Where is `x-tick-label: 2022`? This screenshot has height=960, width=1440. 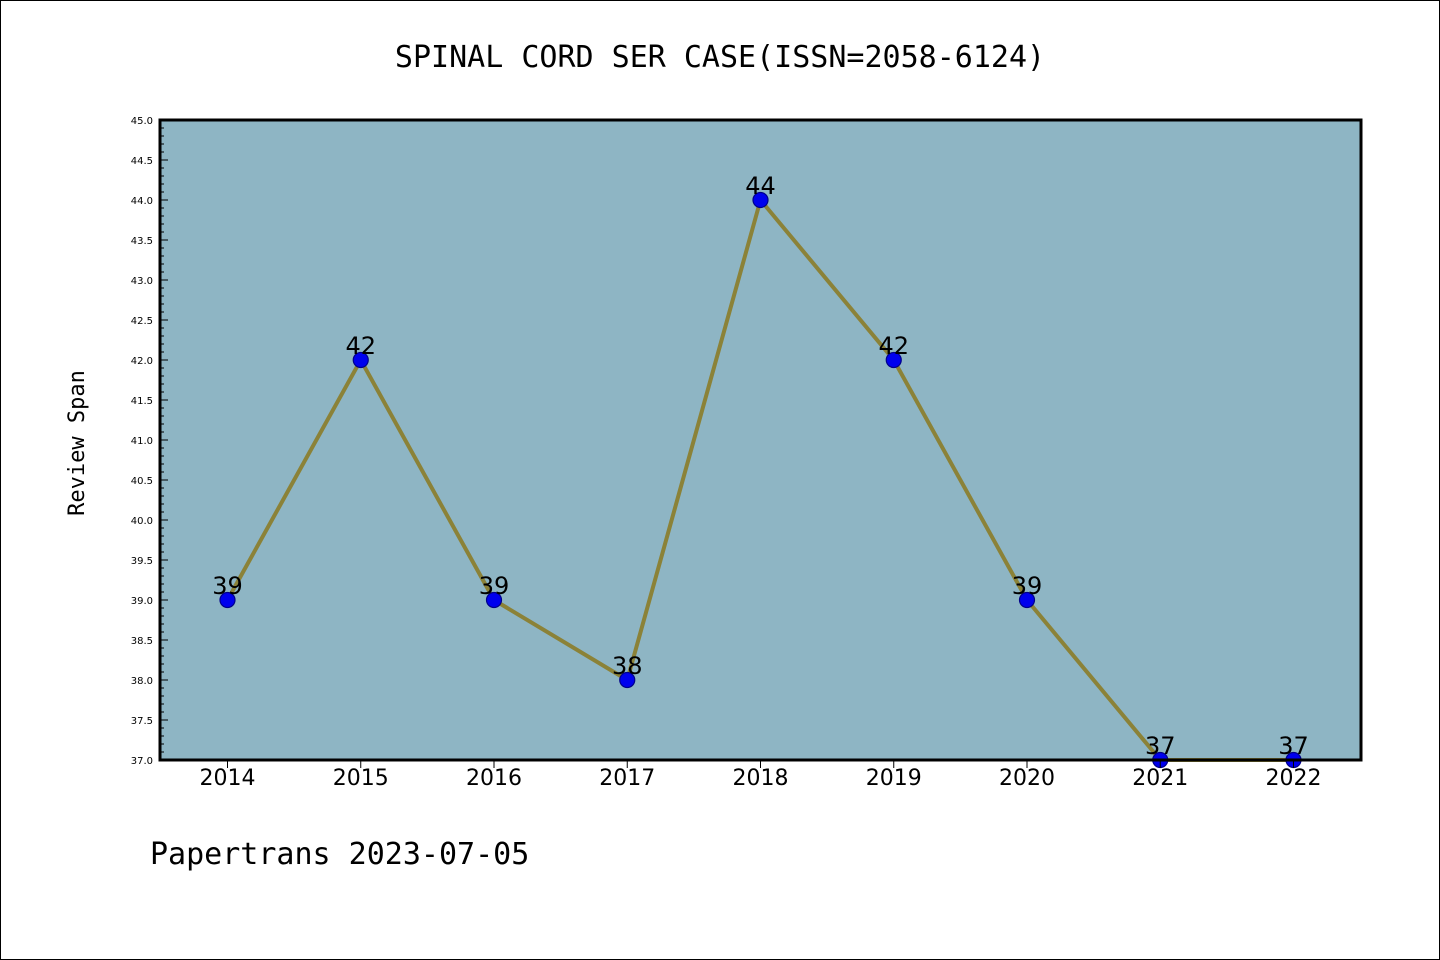
x-tick-label: 2022 is located at coordinates (1294, 778).